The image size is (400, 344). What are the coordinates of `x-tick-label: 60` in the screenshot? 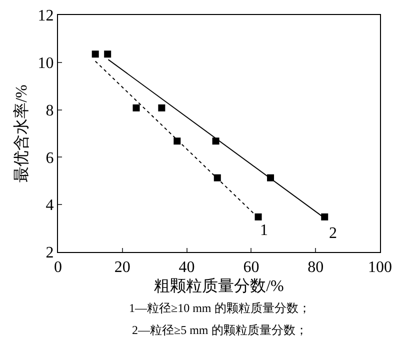 It's located at (251, 267).